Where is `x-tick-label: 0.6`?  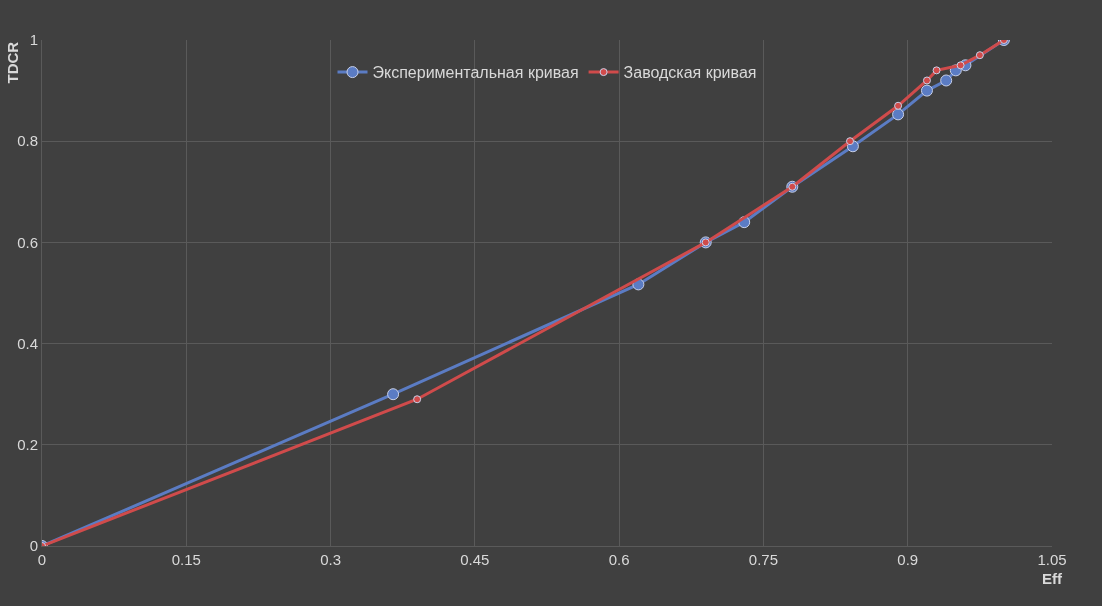 x-tick-label: 0.6 is located at coordinates (619, 559).